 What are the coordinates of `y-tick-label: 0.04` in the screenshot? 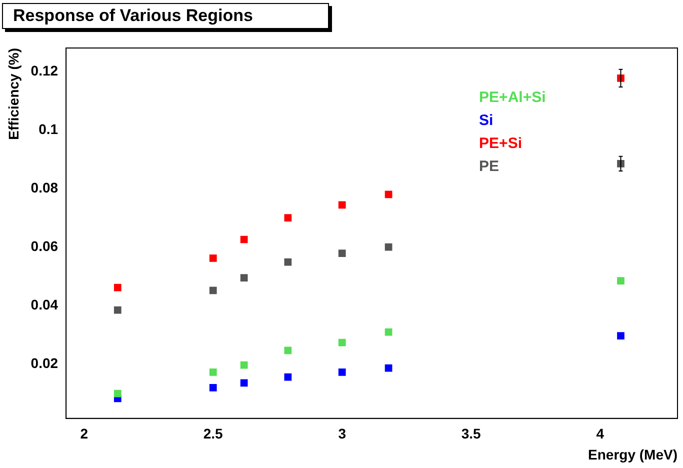 It's located at (44, 304).